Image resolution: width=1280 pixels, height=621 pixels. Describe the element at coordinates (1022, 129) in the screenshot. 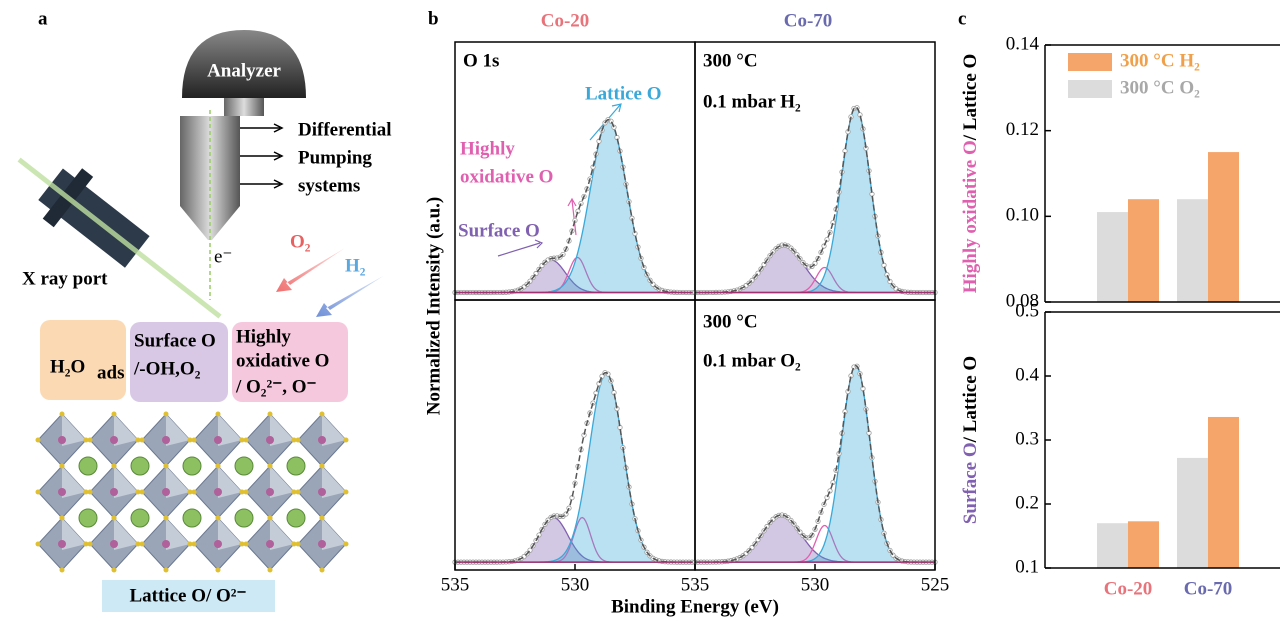

I see `y-tick-label: 0.12` at that location.